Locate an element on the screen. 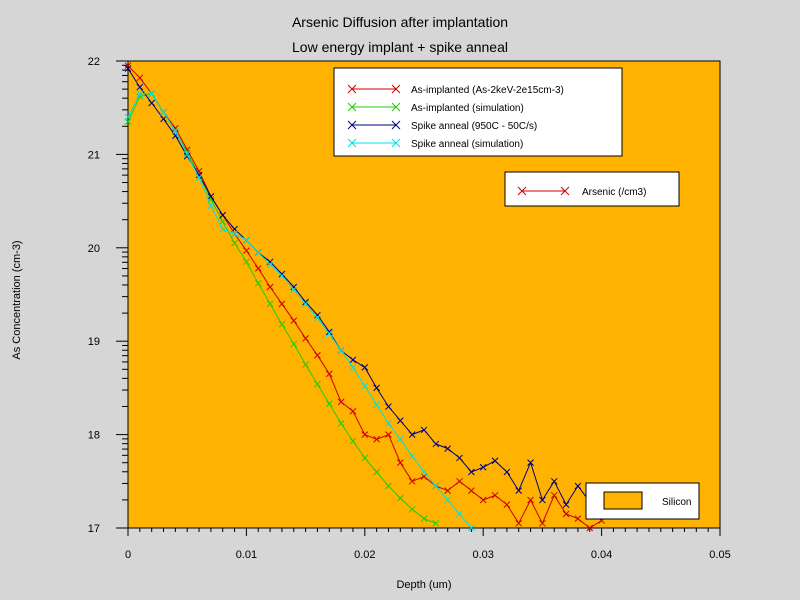 The image size is (800, 600). x-tick-label: 0 is located at coordinates (128, 555).